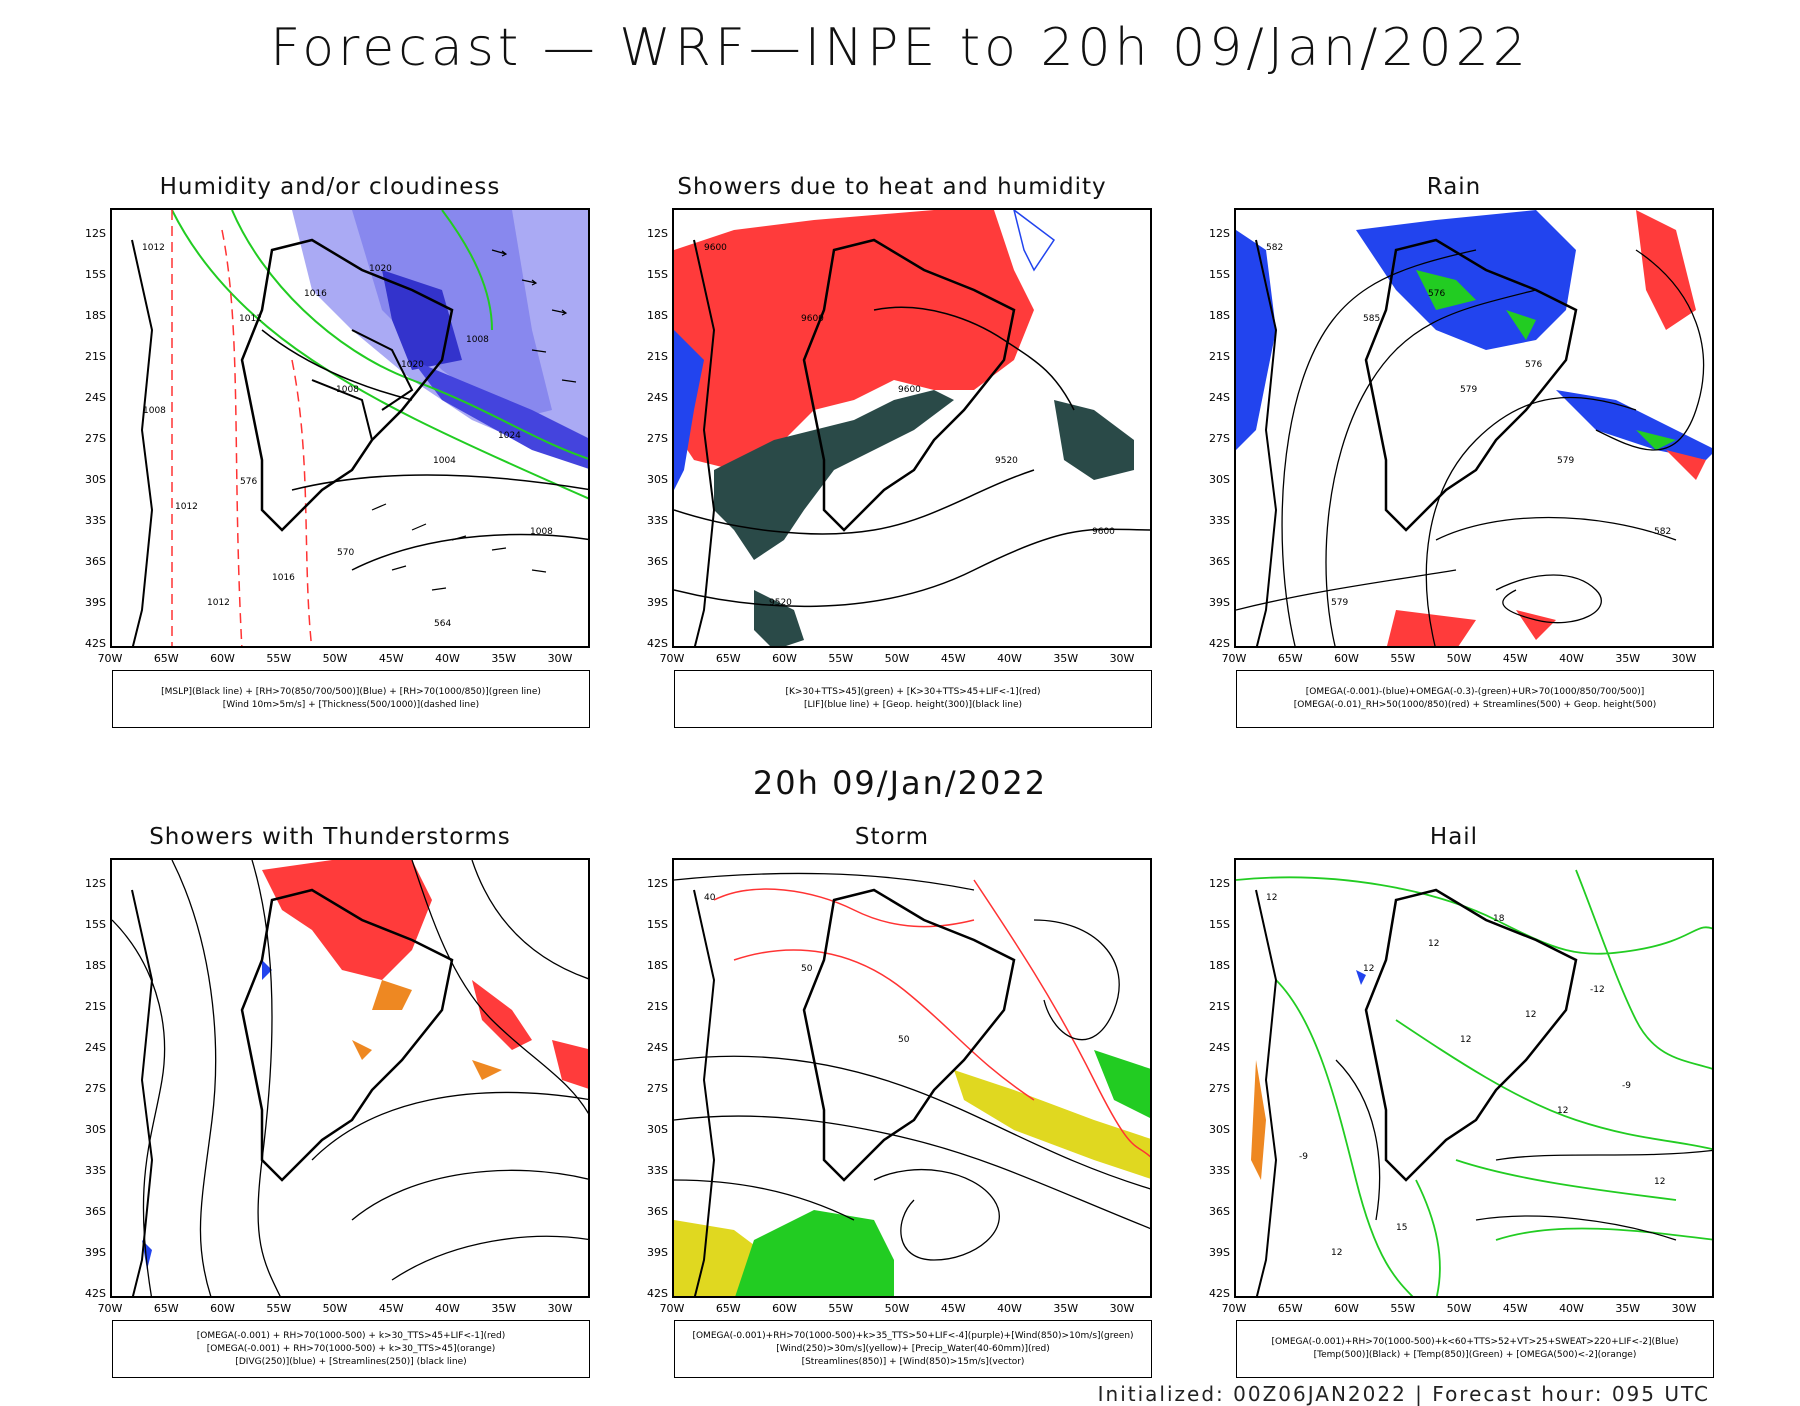  Describe the element at coordinates (1371, 319) in the screenshot. I see `contour-label: 585` at that location.